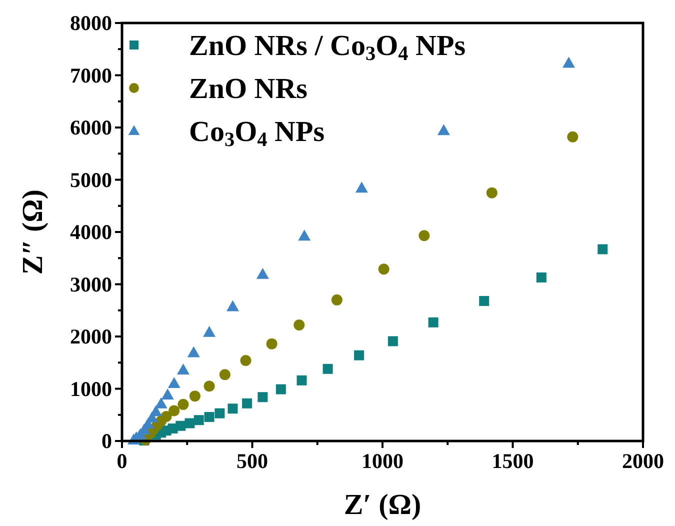 The width and height of the screenshot is (675, 526). I want to click on y-tick-label: 5000, so click(91, 180).